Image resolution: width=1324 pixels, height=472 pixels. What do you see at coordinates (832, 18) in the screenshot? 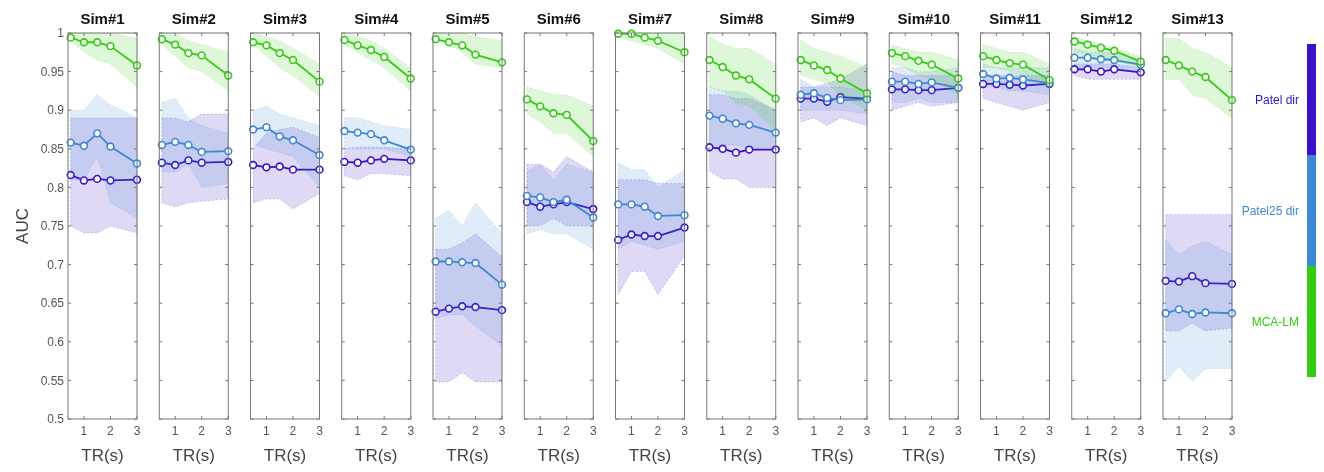
I see `chart-title: Sim#9` at bounding box center [832, 18].